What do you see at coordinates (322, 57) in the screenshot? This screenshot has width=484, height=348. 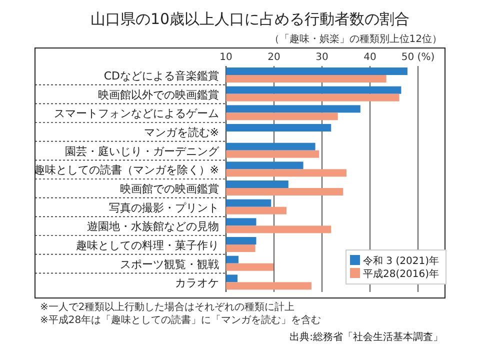 I see `x-tick-label: 30` at bounding box center [322, 57].